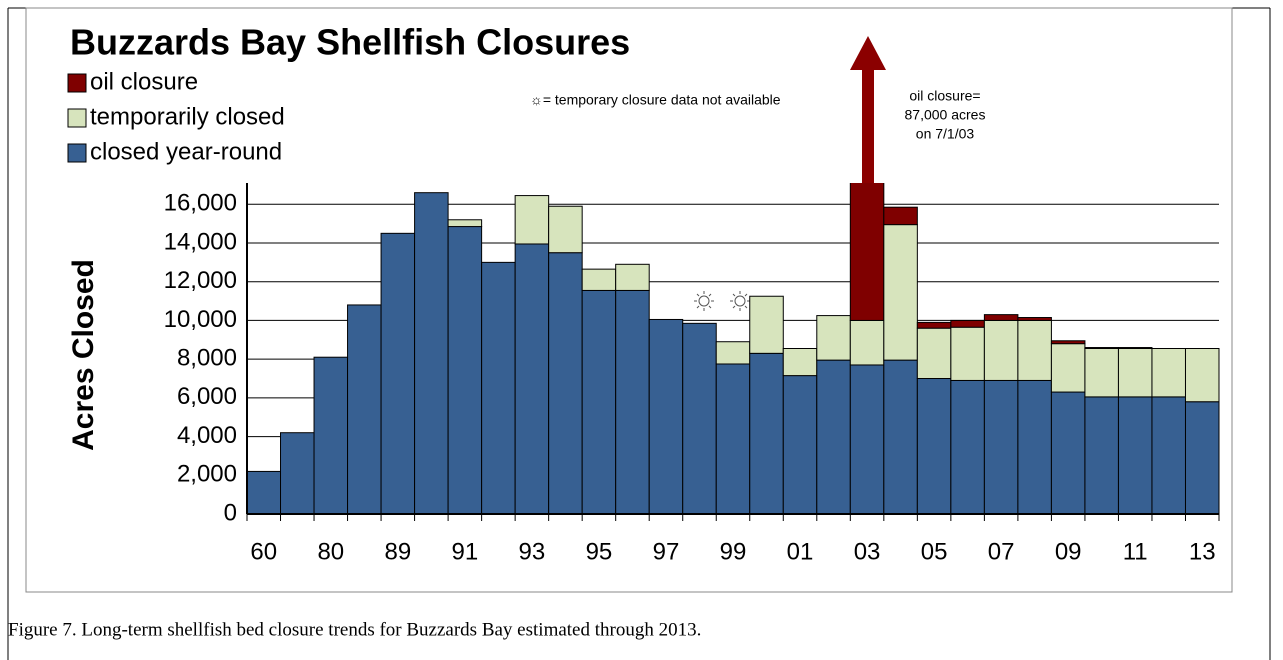  Describe the element at coordinates (207, 435) in the screenshot. I see `y-tick-label: 4,000` at that location.